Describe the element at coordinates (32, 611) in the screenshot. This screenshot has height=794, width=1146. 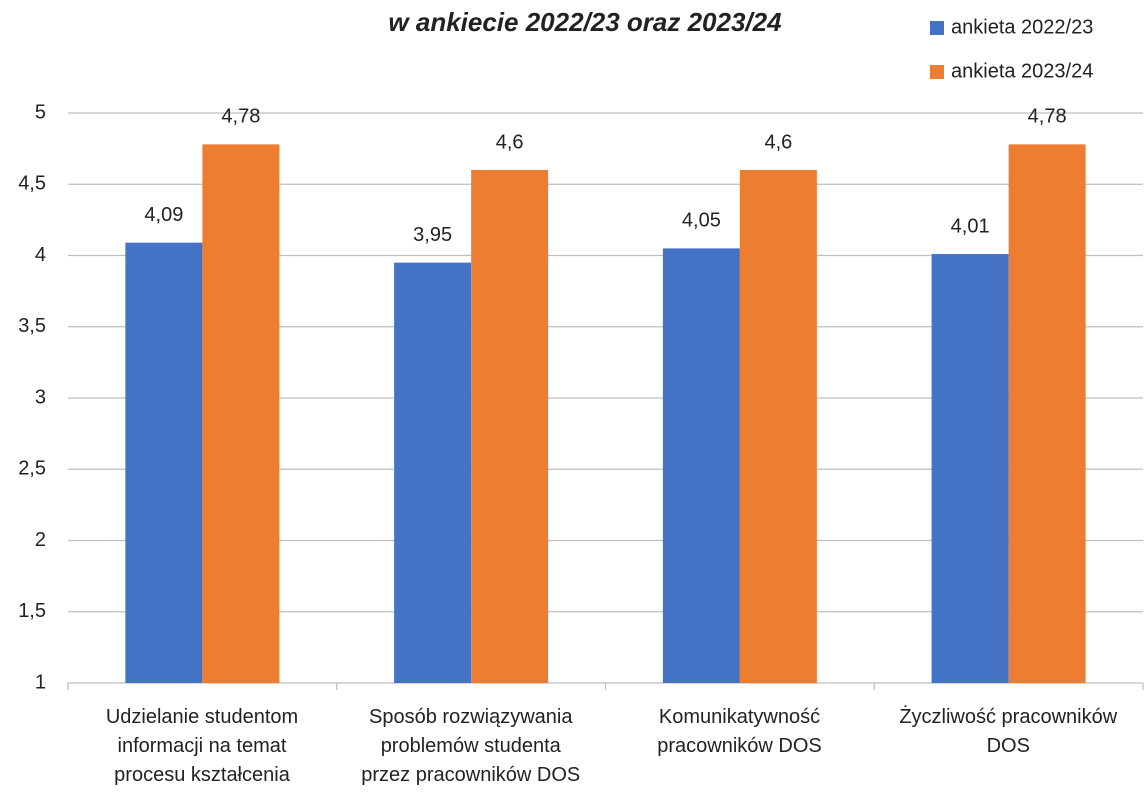
I see `y-tick-label: 1,5` at that location.